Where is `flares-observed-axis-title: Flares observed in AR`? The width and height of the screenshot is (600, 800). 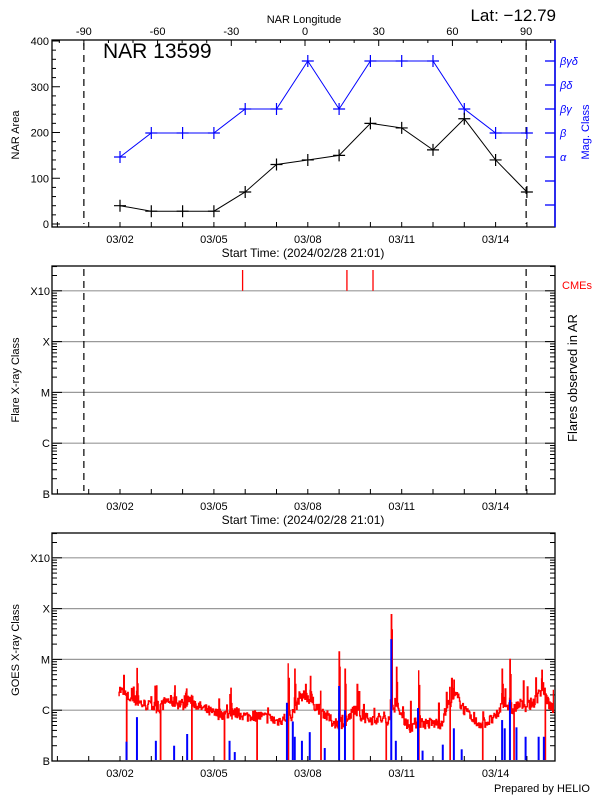 flares-observed-axis-title: Flares observed in AR is located at coordinates (572, 378).